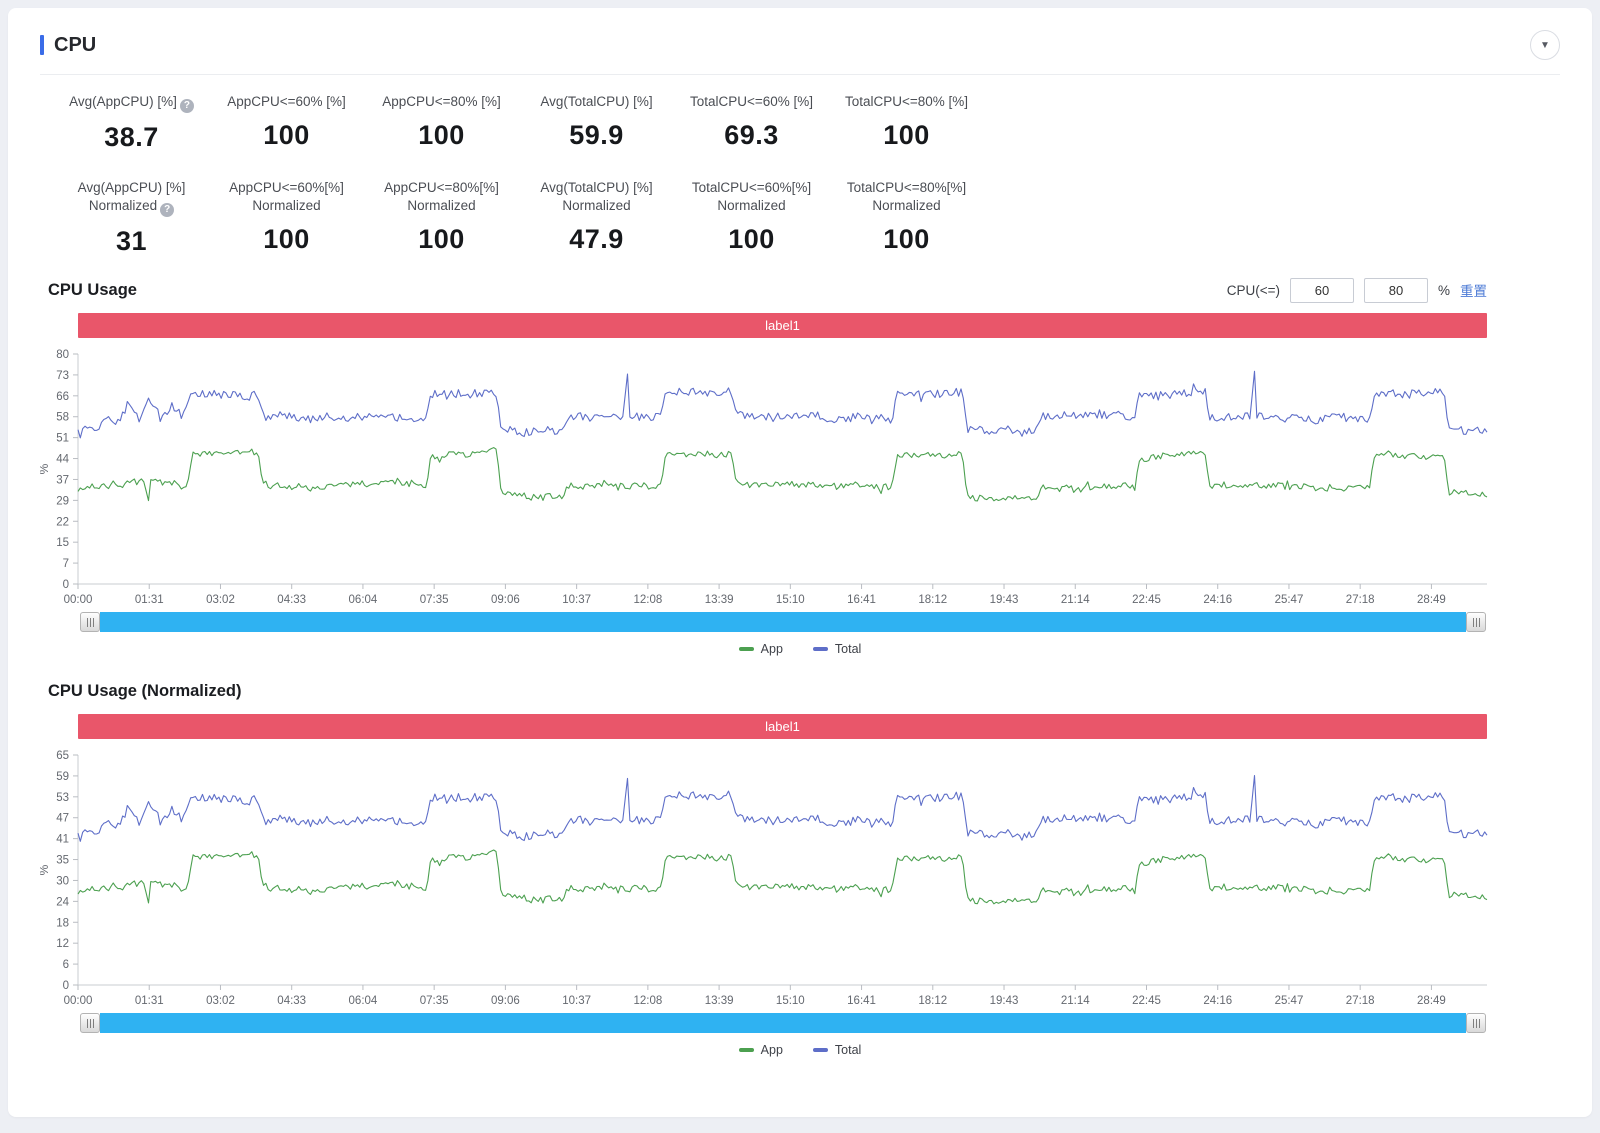 The height and width of the screenshot is (1133, 1600). I want to click on legend-label: App, so click(771, 1050).